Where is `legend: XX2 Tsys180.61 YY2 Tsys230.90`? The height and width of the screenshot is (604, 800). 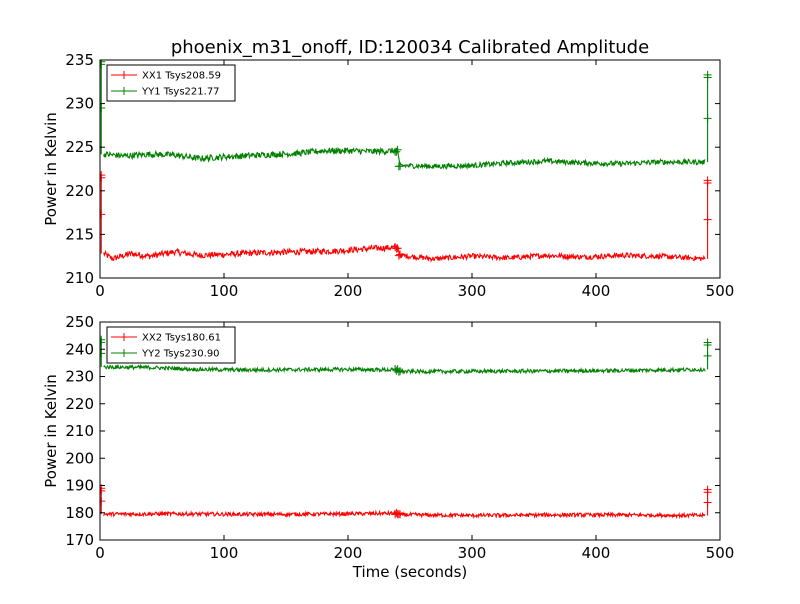
legend: XX2 Tsys180.61 YY2 Tsys230.90 is located at coordinates (171, 345).